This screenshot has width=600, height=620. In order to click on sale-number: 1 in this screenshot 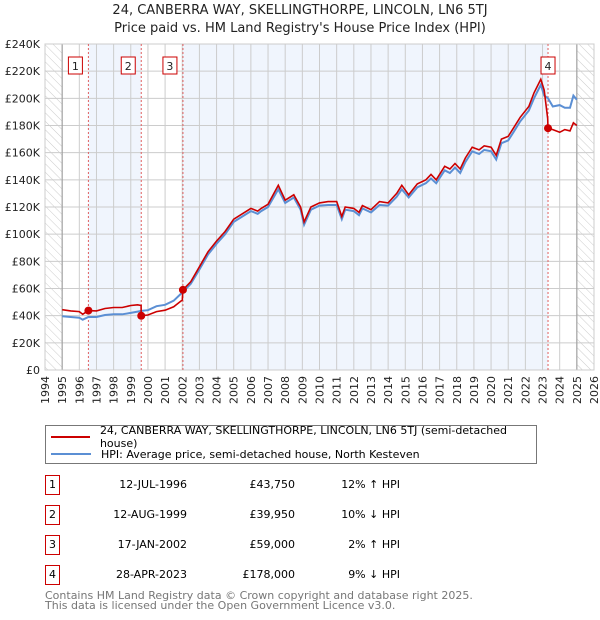, I will do `click(52, 485)`.